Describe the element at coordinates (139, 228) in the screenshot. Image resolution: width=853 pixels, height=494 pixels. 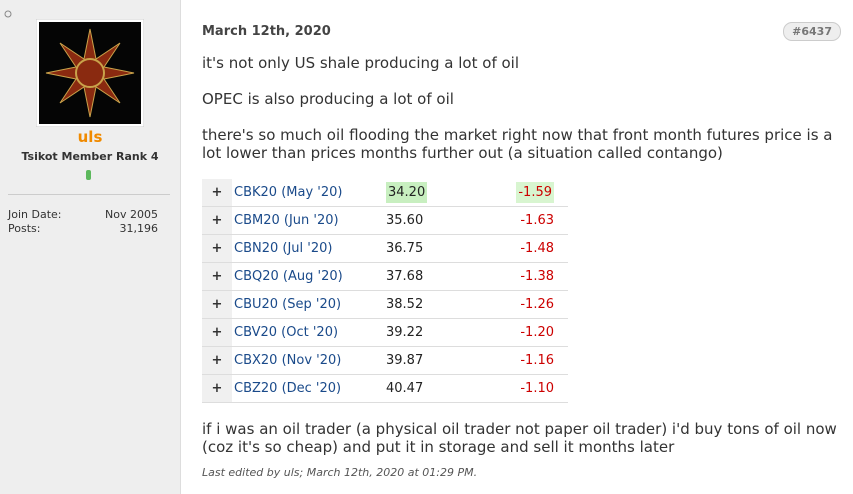
I see `posts-count: 31,196` at that location.